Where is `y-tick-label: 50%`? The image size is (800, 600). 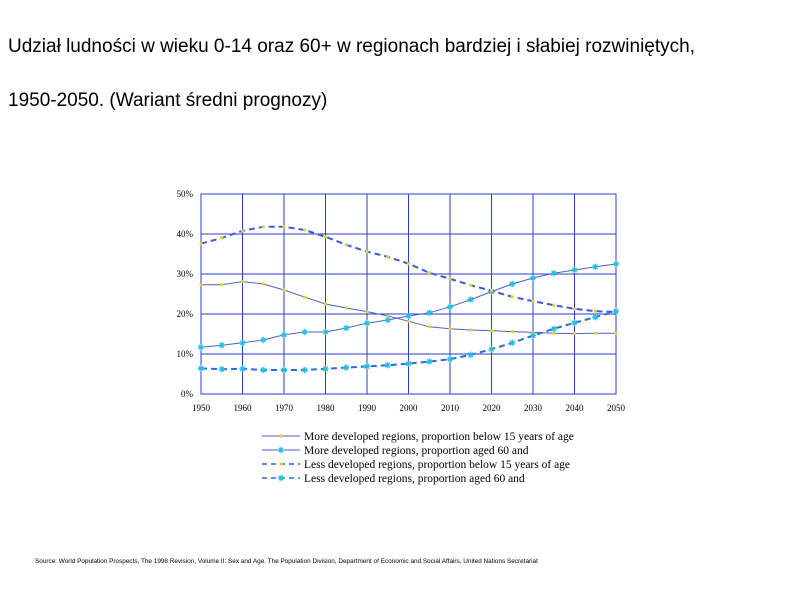
y-tick-label: 50% is located at coordinates (185, 194).